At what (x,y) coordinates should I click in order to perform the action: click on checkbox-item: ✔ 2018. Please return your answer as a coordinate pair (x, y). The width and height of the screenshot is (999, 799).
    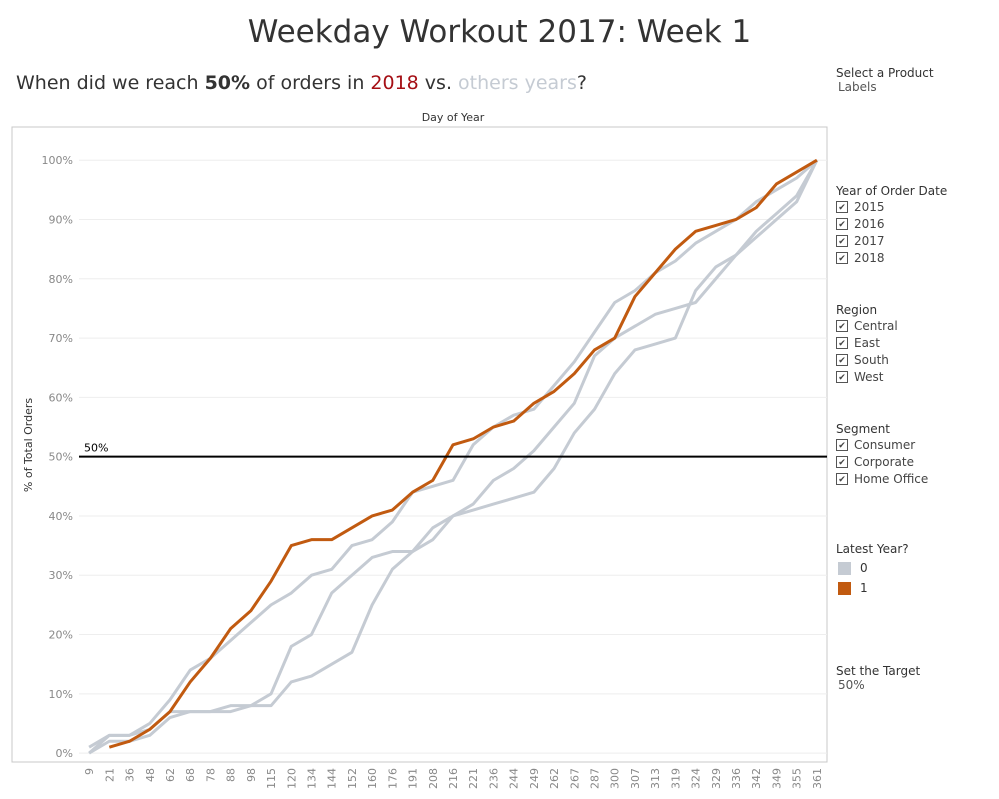
    Looking at the image, I should click on (916, 257).